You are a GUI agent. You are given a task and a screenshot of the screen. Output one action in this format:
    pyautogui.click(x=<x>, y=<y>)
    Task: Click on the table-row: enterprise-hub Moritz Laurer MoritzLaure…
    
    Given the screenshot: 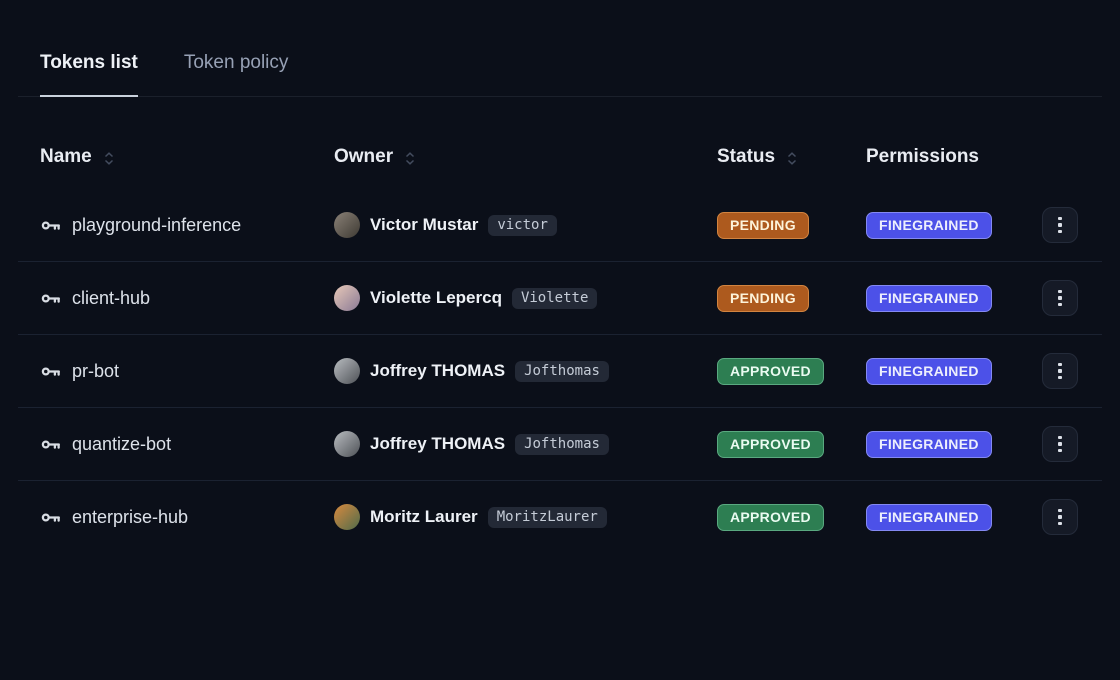 What is the action you would take?
    pyautogui.click(x=560, y=516)
    